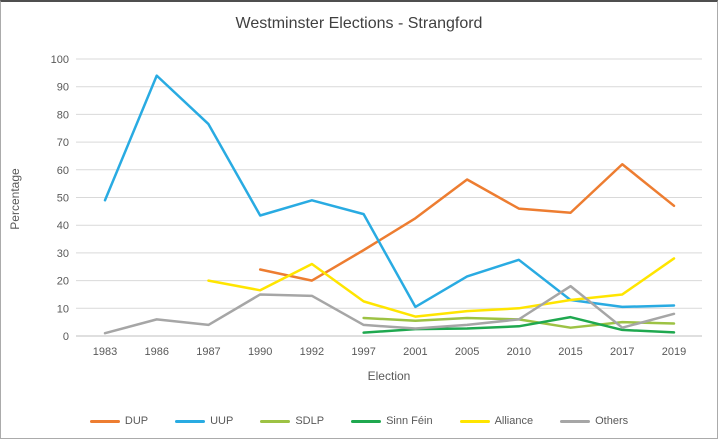 The image size is (718, 439). Describe the element at coordinates (389, 376) in the screenshot. I see `x-axis-title: Election` at that location.